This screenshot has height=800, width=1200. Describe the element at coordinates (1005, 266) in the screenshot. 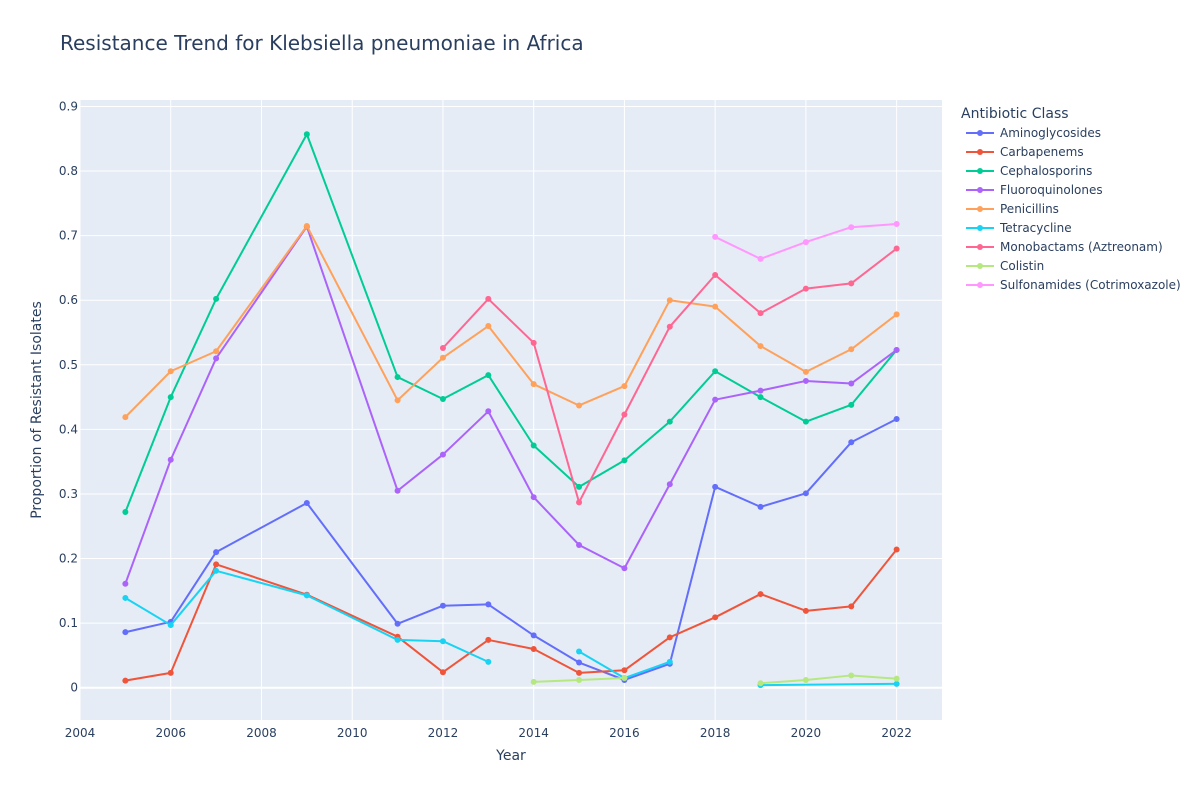

I see `legend-item: Colistin` at that location.